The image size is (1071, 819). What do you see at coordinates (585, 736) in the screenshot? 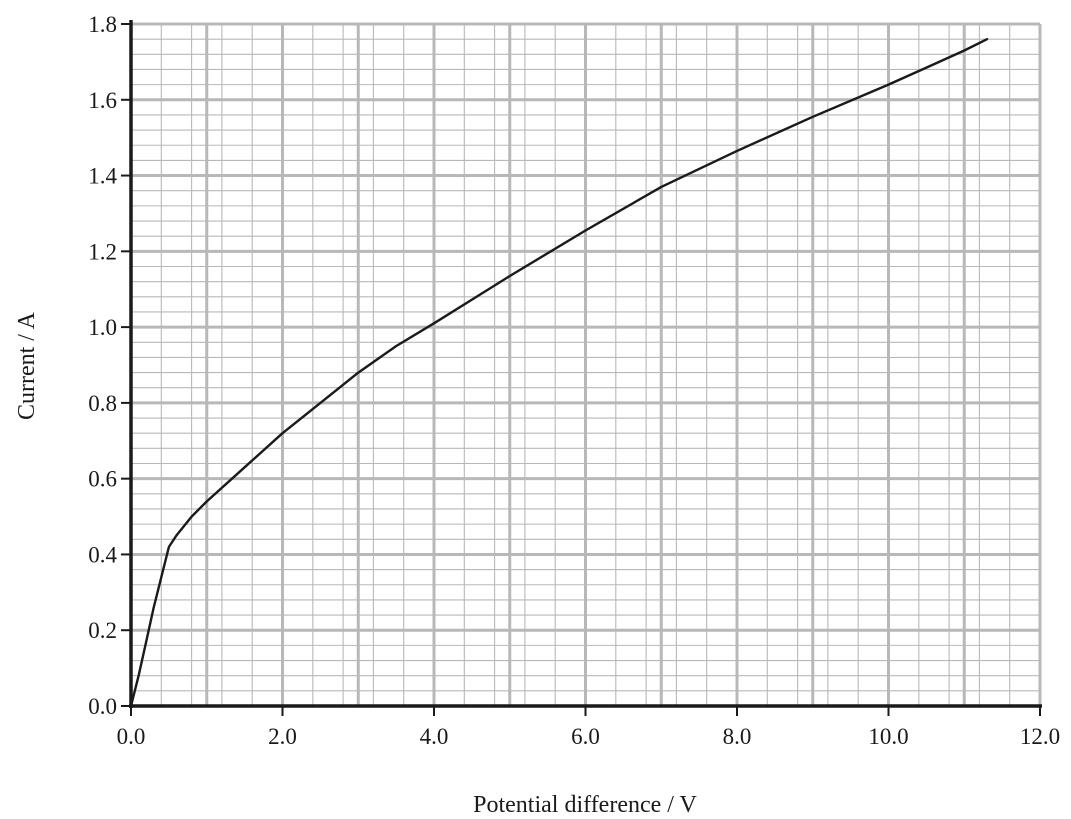
I see `x-tick-label: 6.0` at bounding box center [585, 736].